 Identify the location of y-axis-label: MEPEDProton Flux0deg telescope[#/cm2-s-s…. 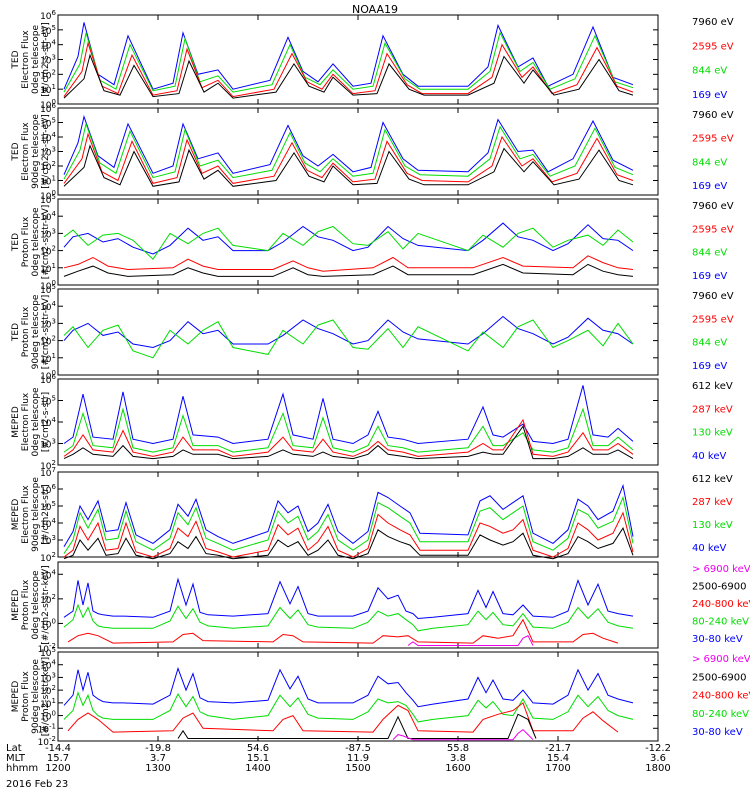
(31, 604).